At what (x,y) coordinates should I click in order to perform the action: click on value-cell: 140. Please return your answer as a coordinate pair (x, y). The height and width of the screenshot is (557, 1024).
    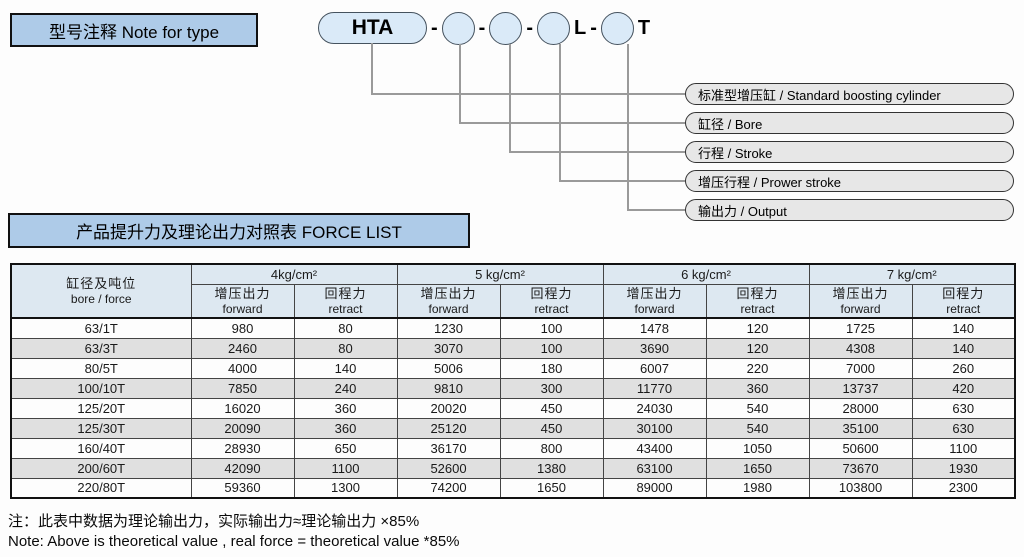
    Looking at the image, I should click on (963, 328).